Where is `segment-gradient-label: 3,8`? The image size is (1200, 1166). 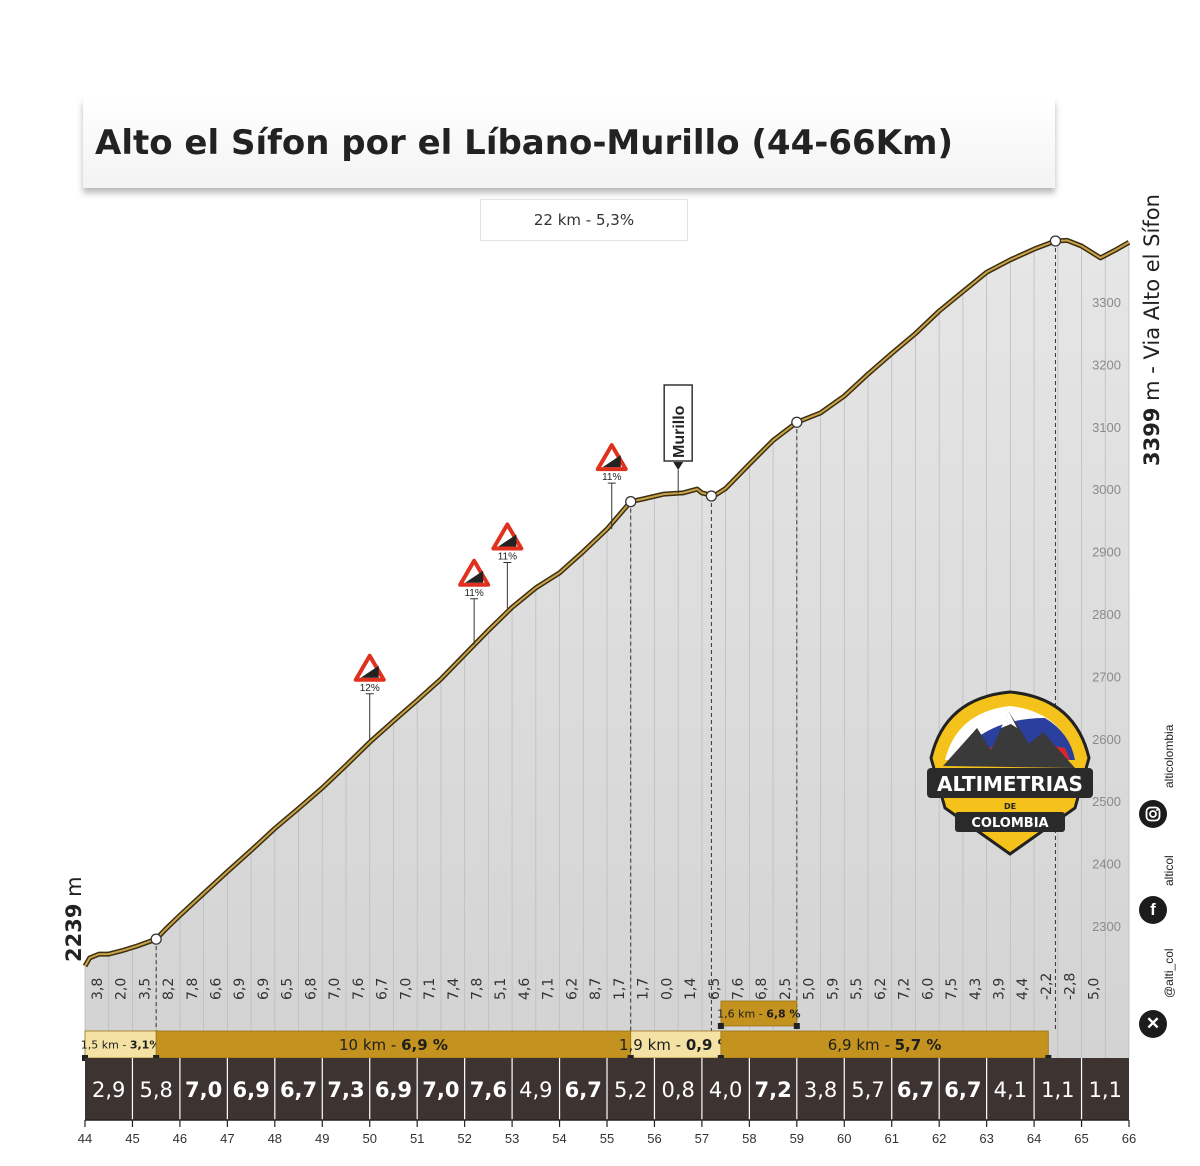 segment-gradient-label: 3,8 is located at coordinates (98, 989).